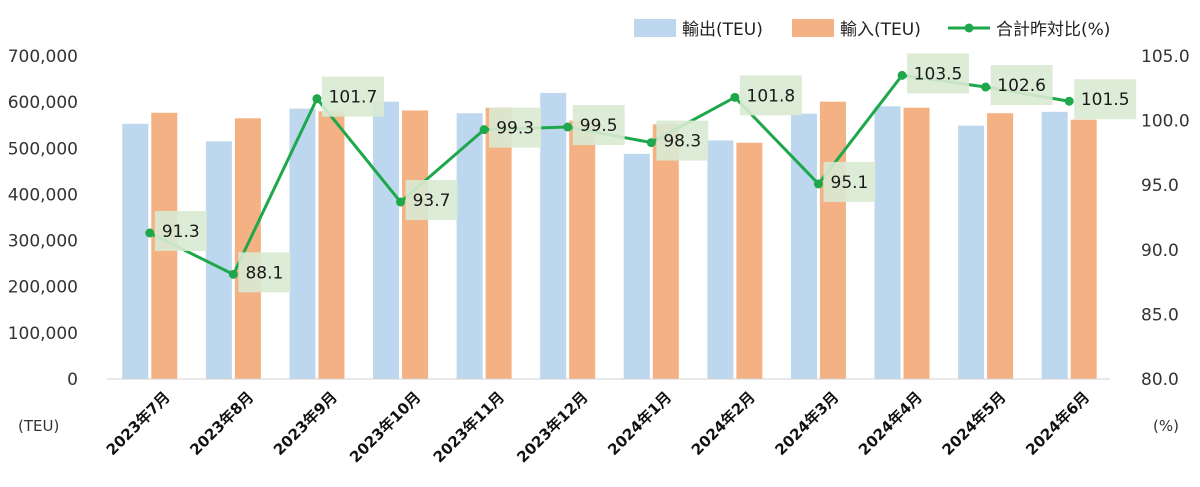 This screenshot has width=1200, height=487. What do you see at coordinates (1057, 423) in the screenshot?
I see `x-tick-label: 2024年6月` at bounding box center [1057, 423].